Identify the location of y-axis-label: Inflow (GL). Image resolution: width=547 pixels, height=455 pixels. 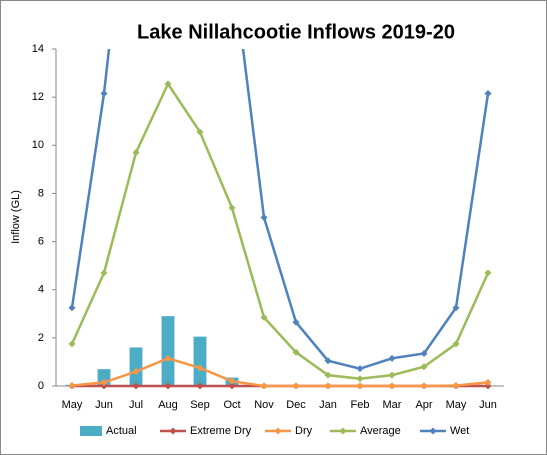
(16, 217).